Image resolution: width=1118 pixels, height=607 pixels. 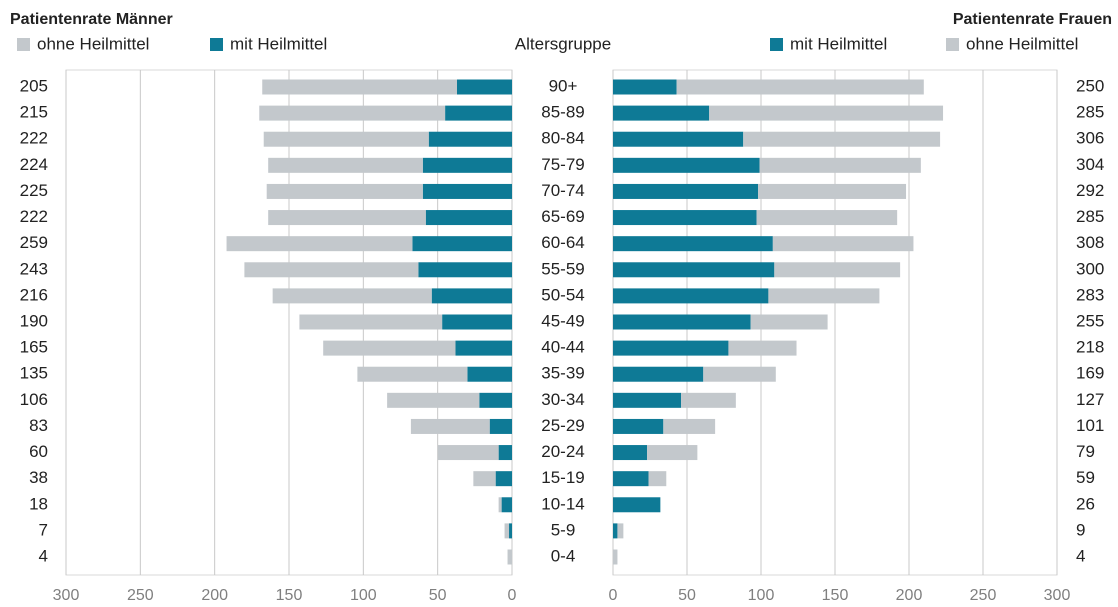 What do you see at coordinates (1090, 190) in the screenshot?
I see `total-label: 292` at bounding box center [1090, 190].